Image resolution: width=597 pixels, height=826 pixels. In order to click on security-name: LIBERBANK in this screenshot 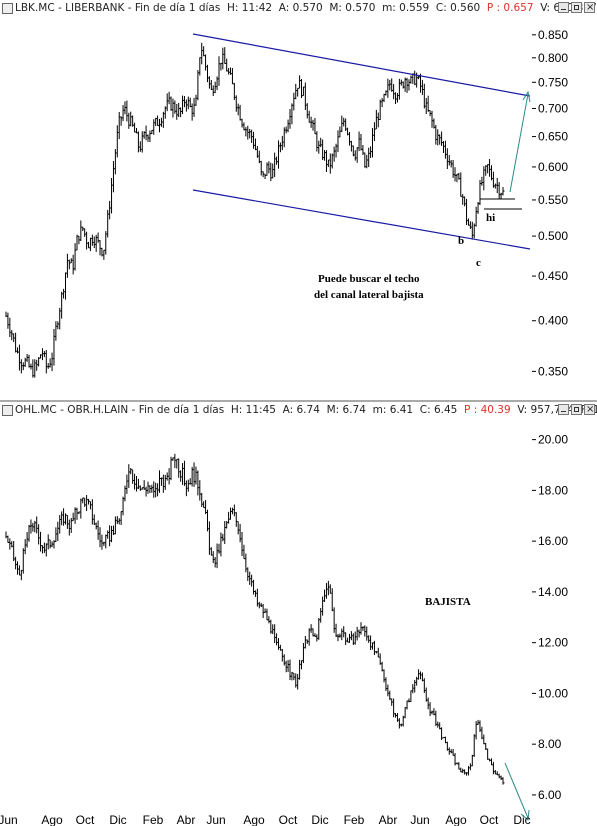, I will do `click(95, 8)`.